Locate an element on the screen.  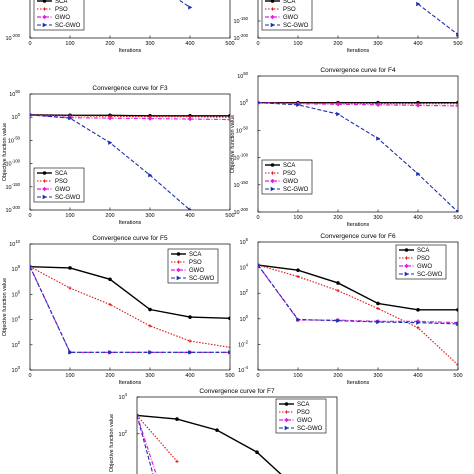
y-tick-label: 10⁻⁴ is located at coordinates (243, 369).